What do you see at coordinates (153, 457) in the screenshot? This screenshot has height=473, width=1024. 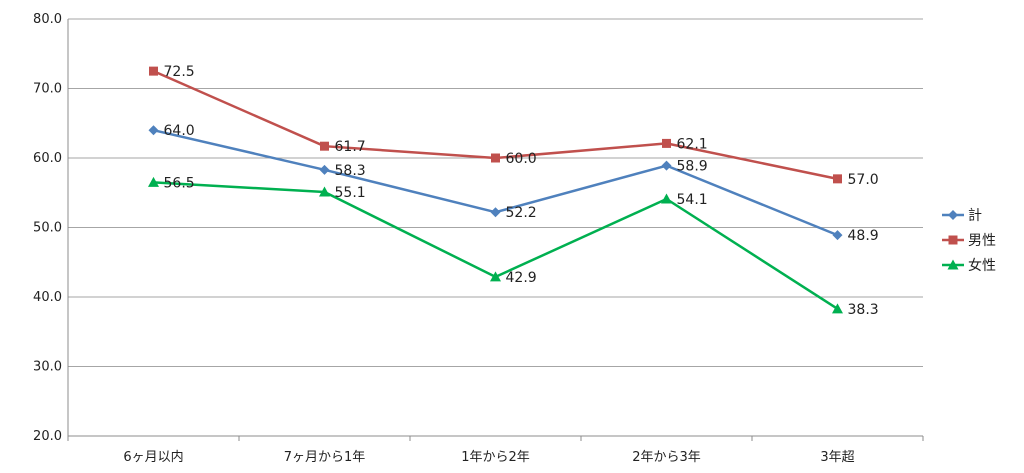 I see `x-tick-label: 6ヶ月以内` at bounding box center [153, 457].